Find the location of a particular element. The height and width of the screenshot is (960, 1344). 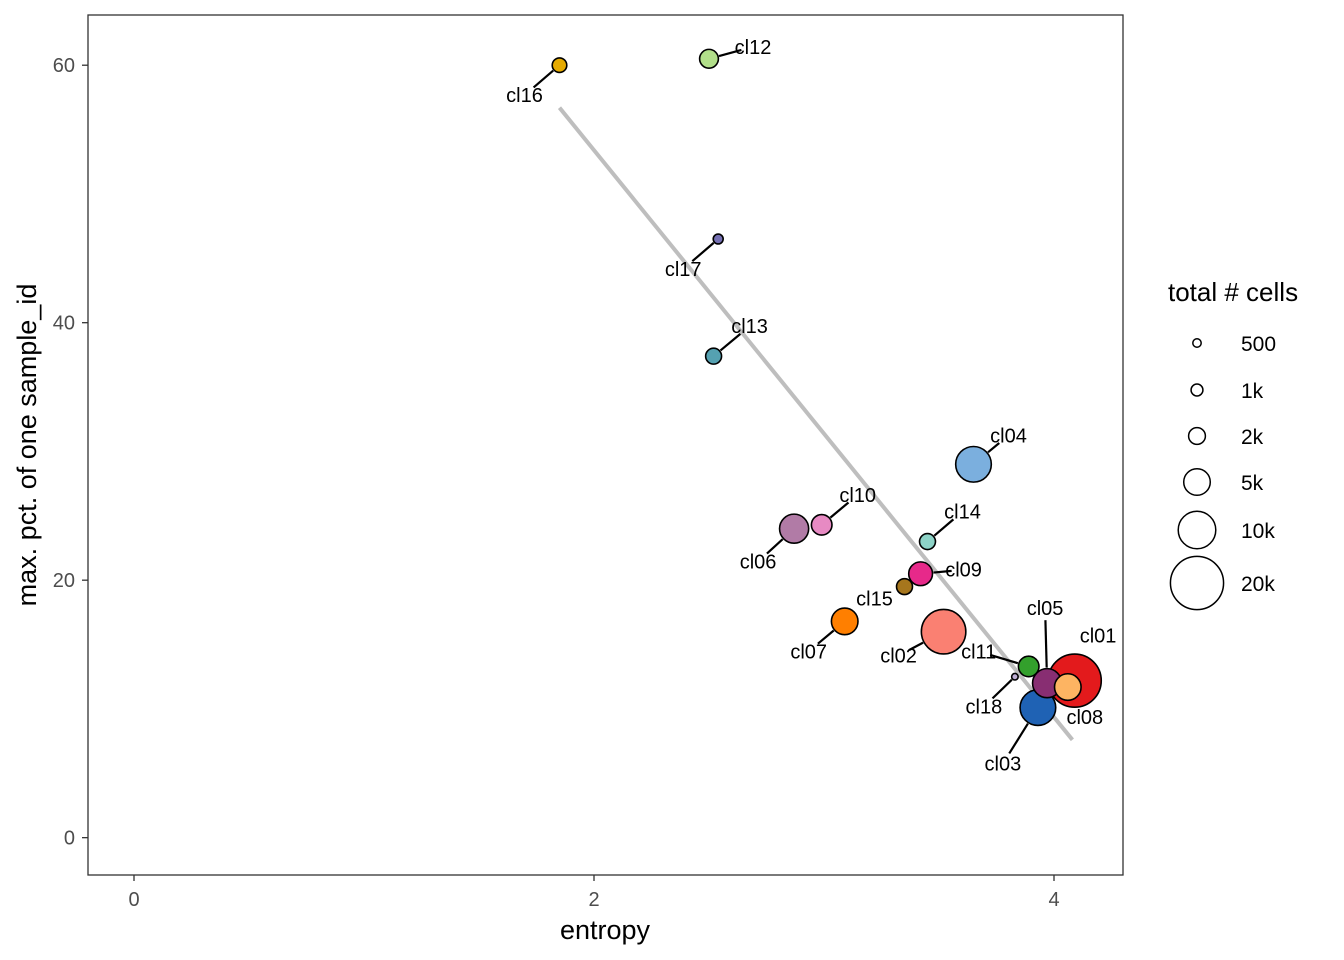

point-label-cl02: cl02 is located at coordinates (898, 657).